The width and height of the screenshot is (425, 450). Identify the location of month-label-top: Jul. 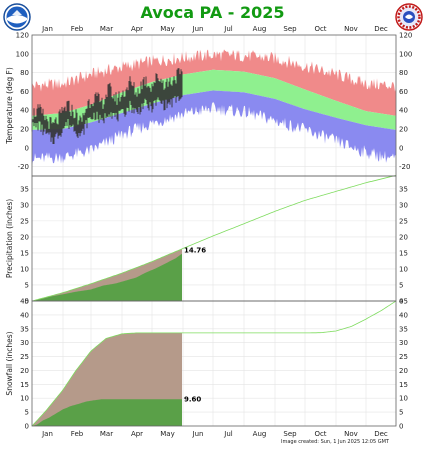
(228, 29).